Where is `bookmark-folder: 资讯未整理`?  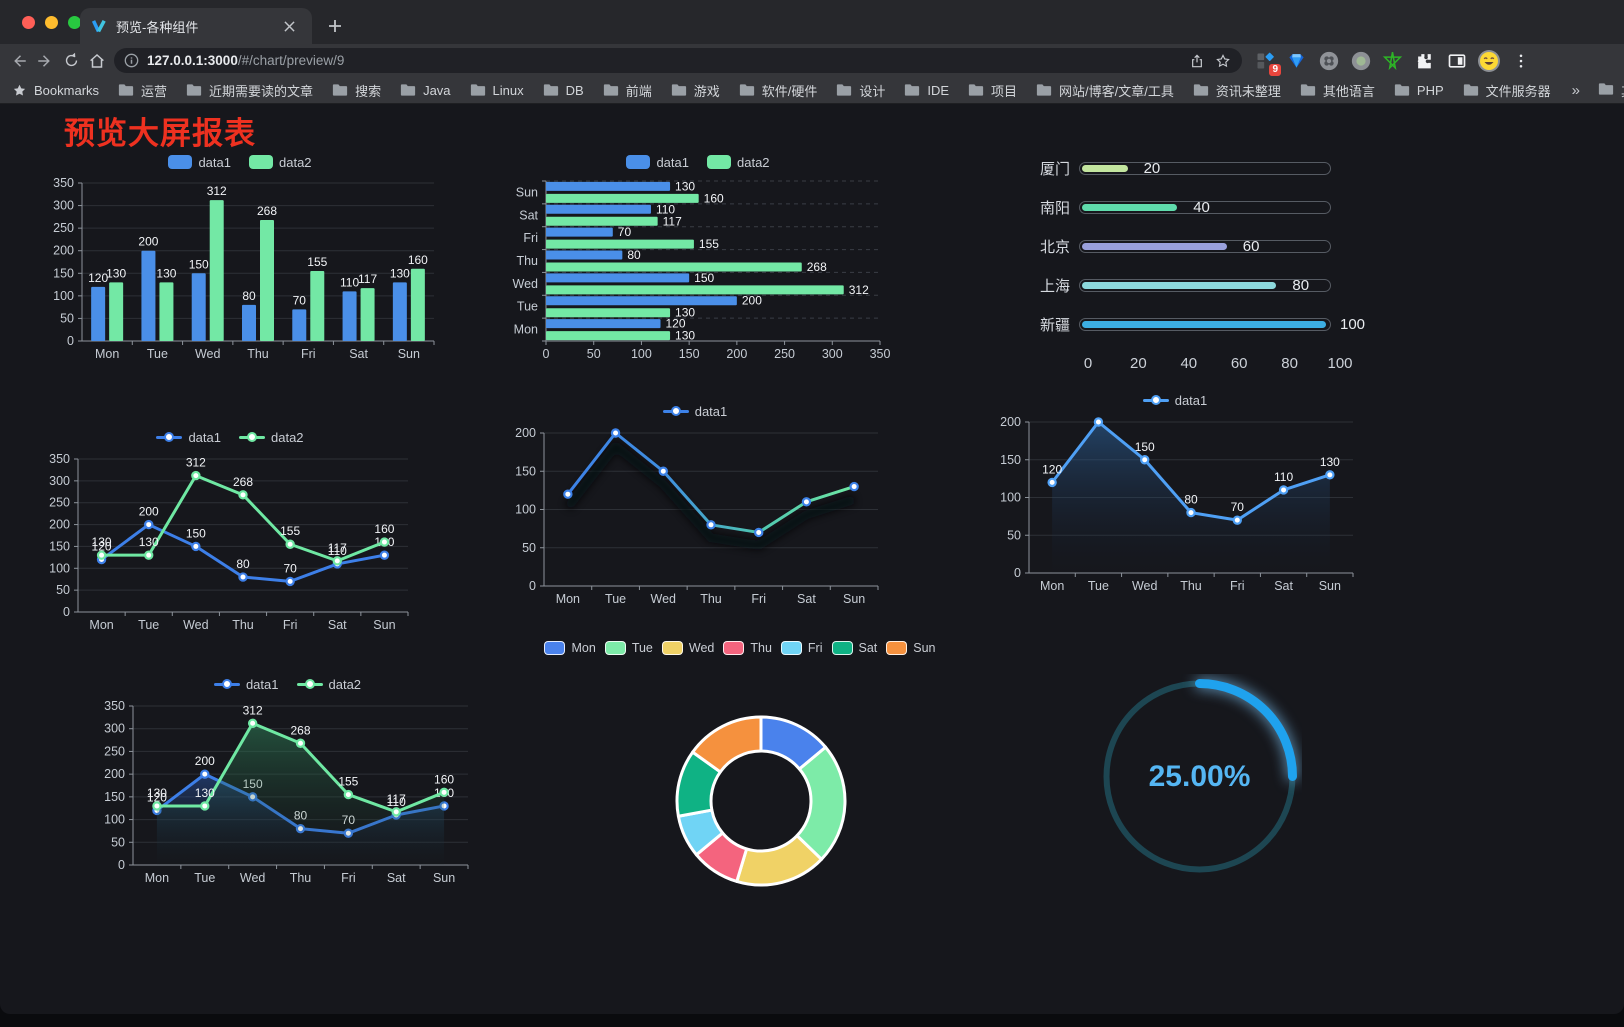
bookmark-folder: 资讯未整理 is located at coordinates (1237, 90).